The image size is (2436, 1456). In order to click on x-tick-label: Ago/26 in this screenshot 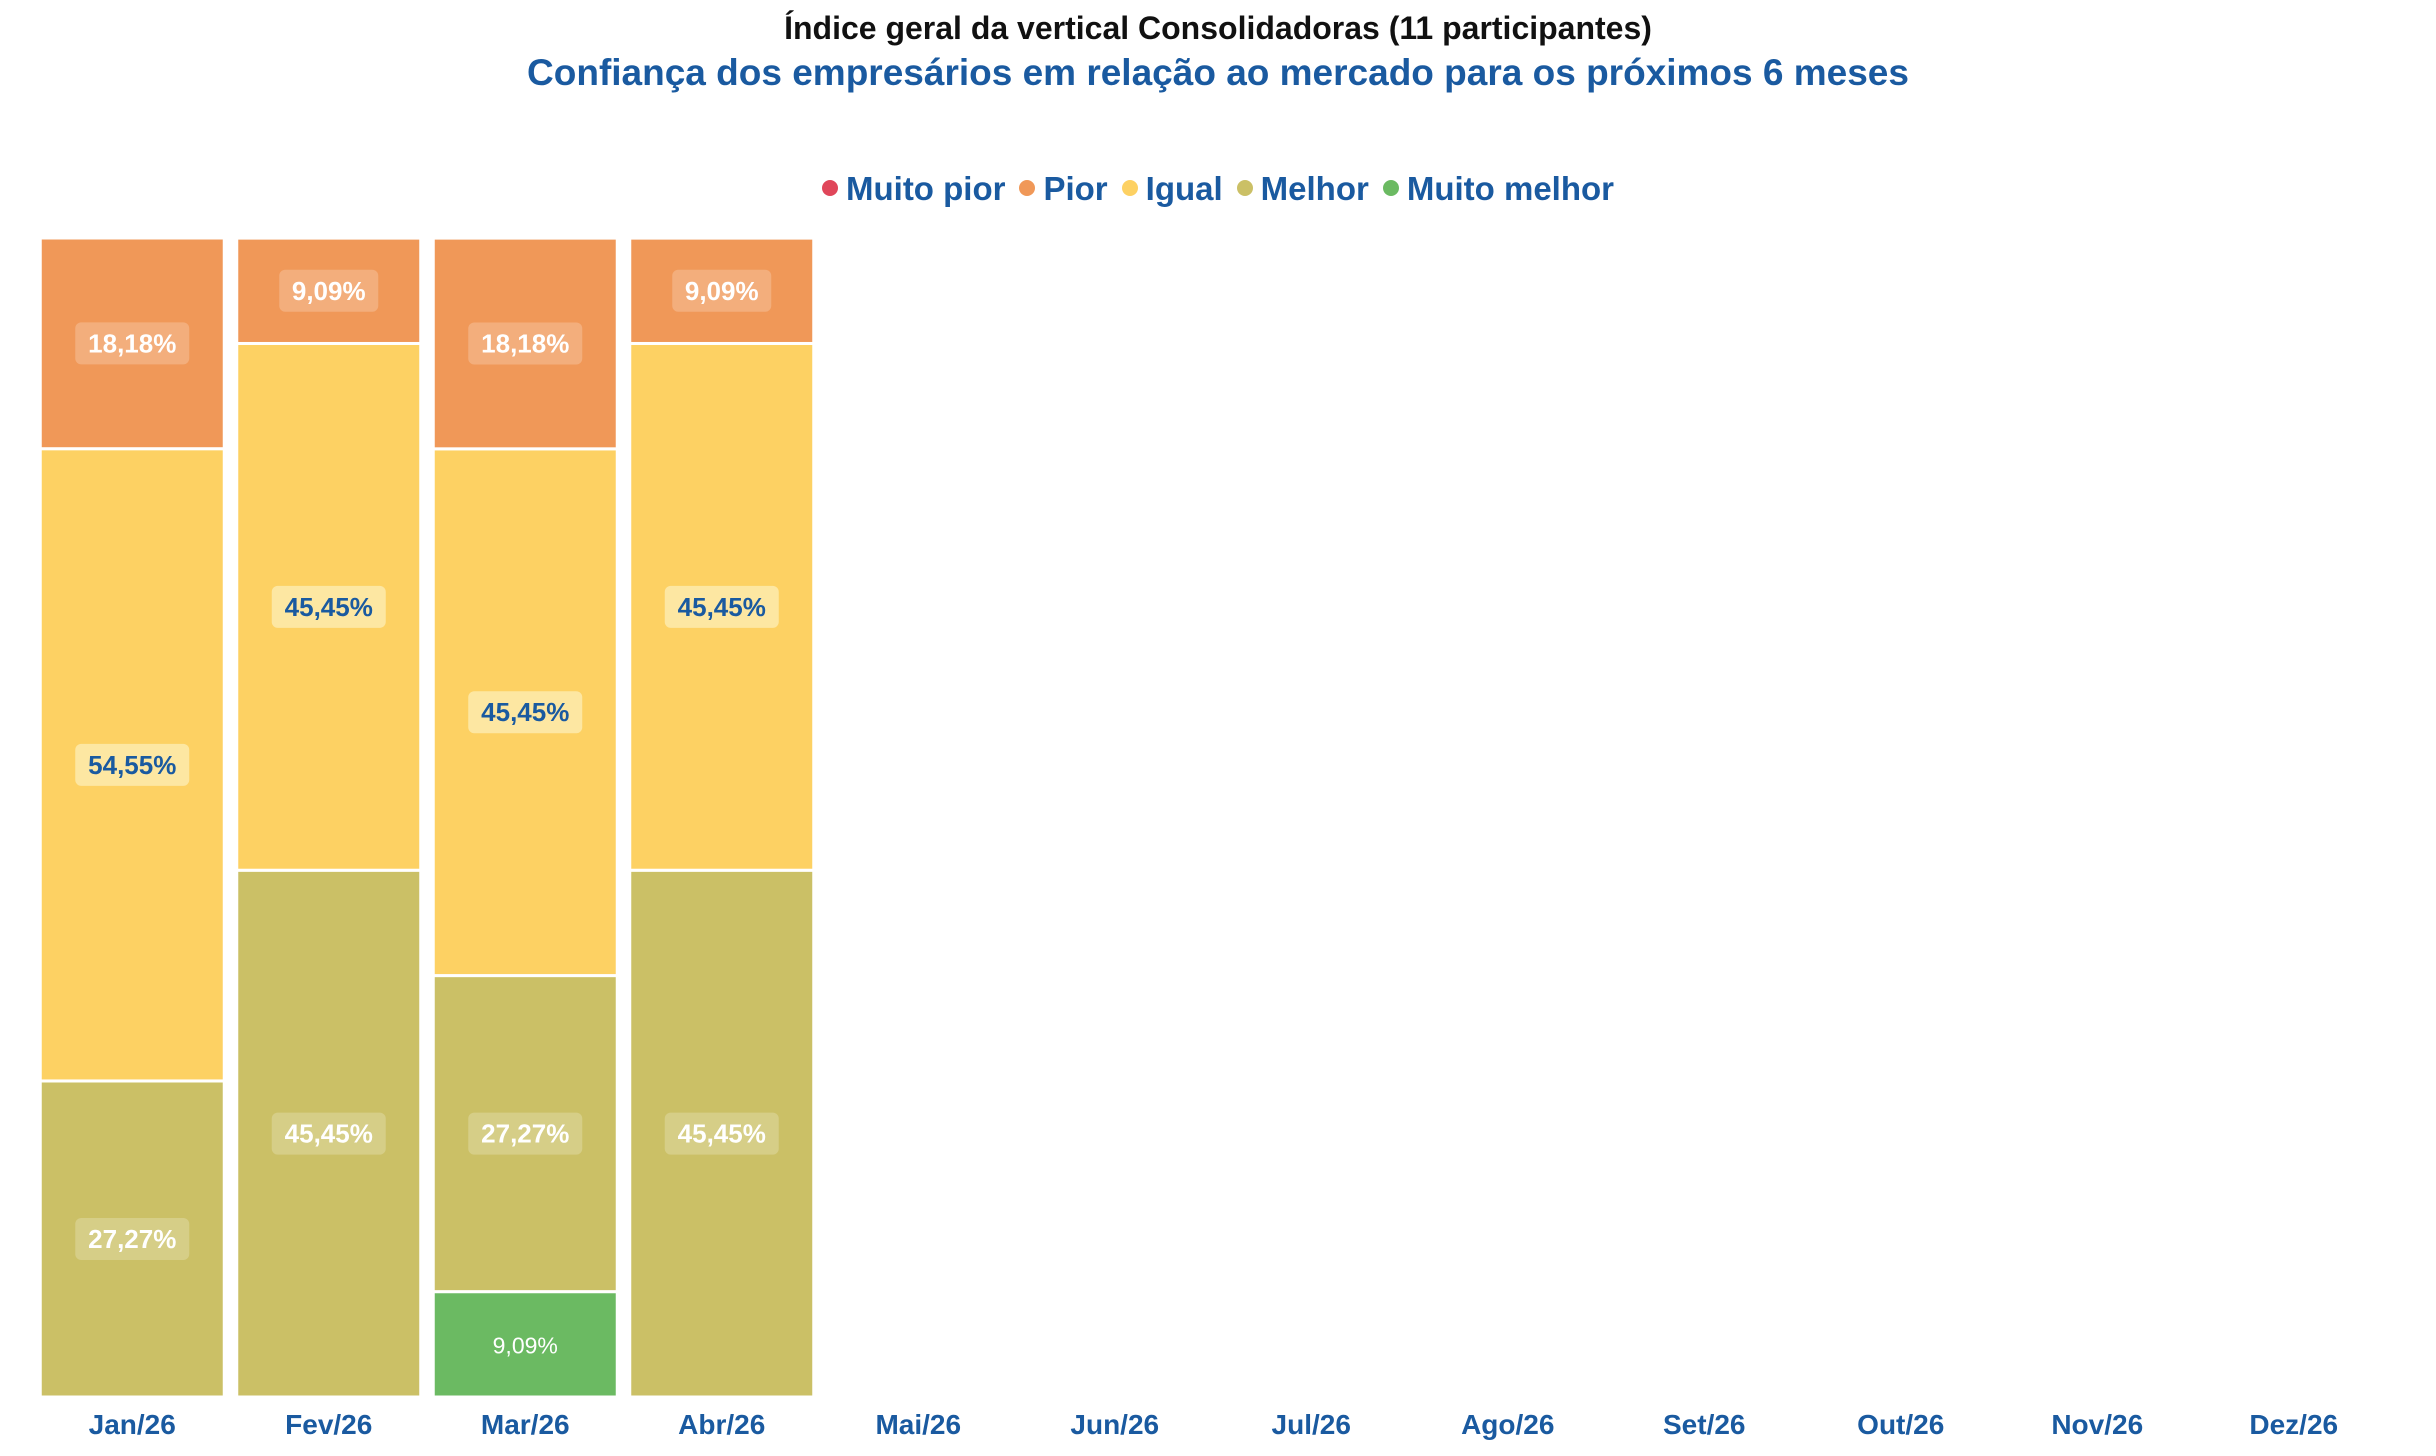, I will do `click(1507, 1424)`.